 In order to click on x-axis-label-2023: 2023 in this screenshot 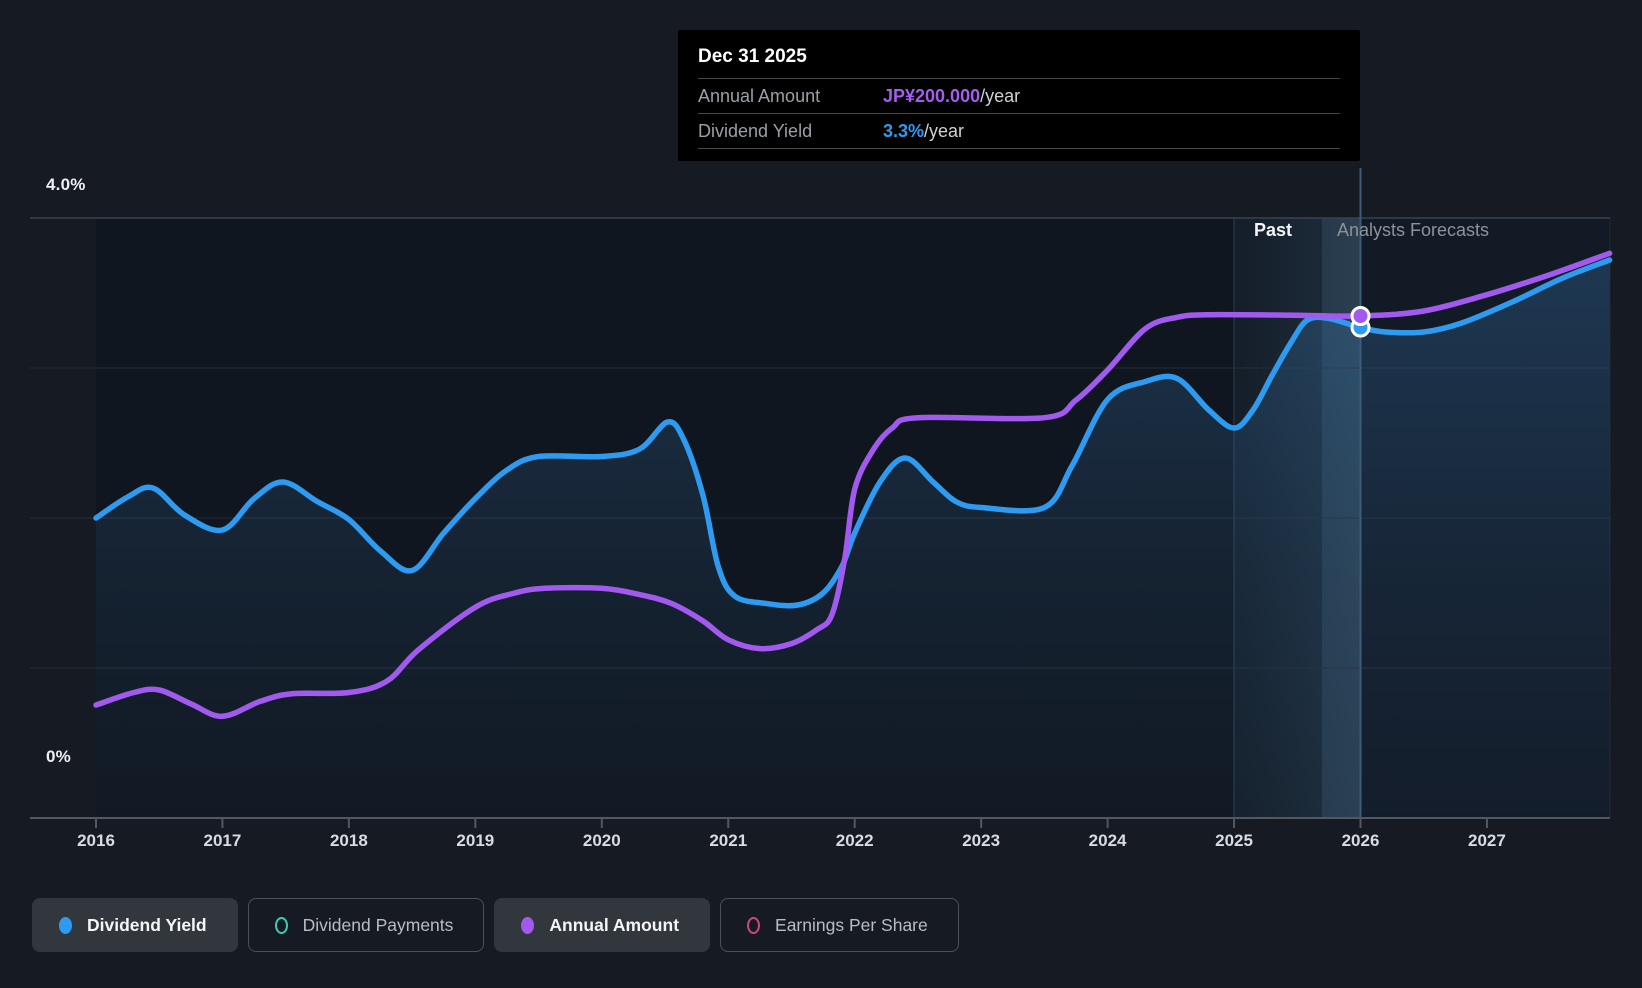, I will do `click(981, 840)`.